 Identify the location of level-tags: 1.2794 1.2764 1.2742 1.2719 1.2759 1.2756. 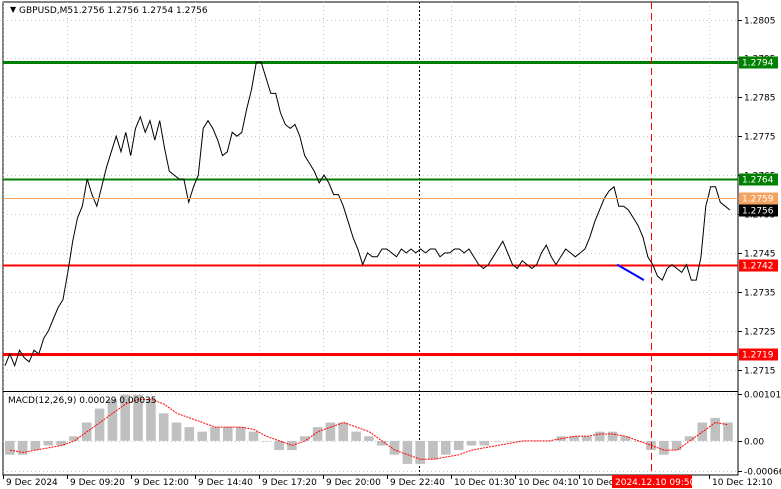
(758, 208).